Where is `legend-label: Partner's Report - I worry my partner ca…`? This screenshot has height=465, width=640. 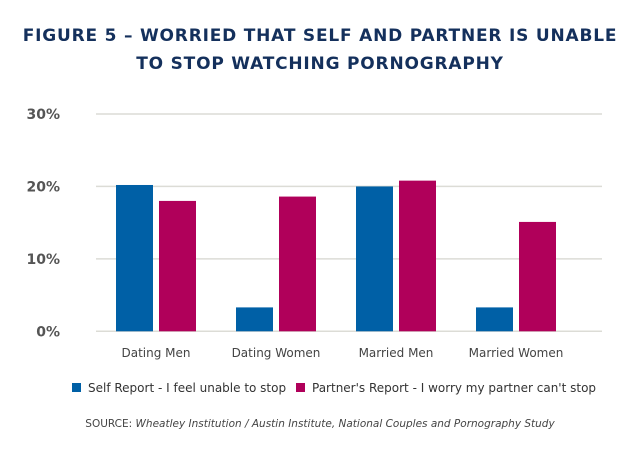
legend-label: Partner's Report - I worry my partner ca… is located at coordinates (454, 388).